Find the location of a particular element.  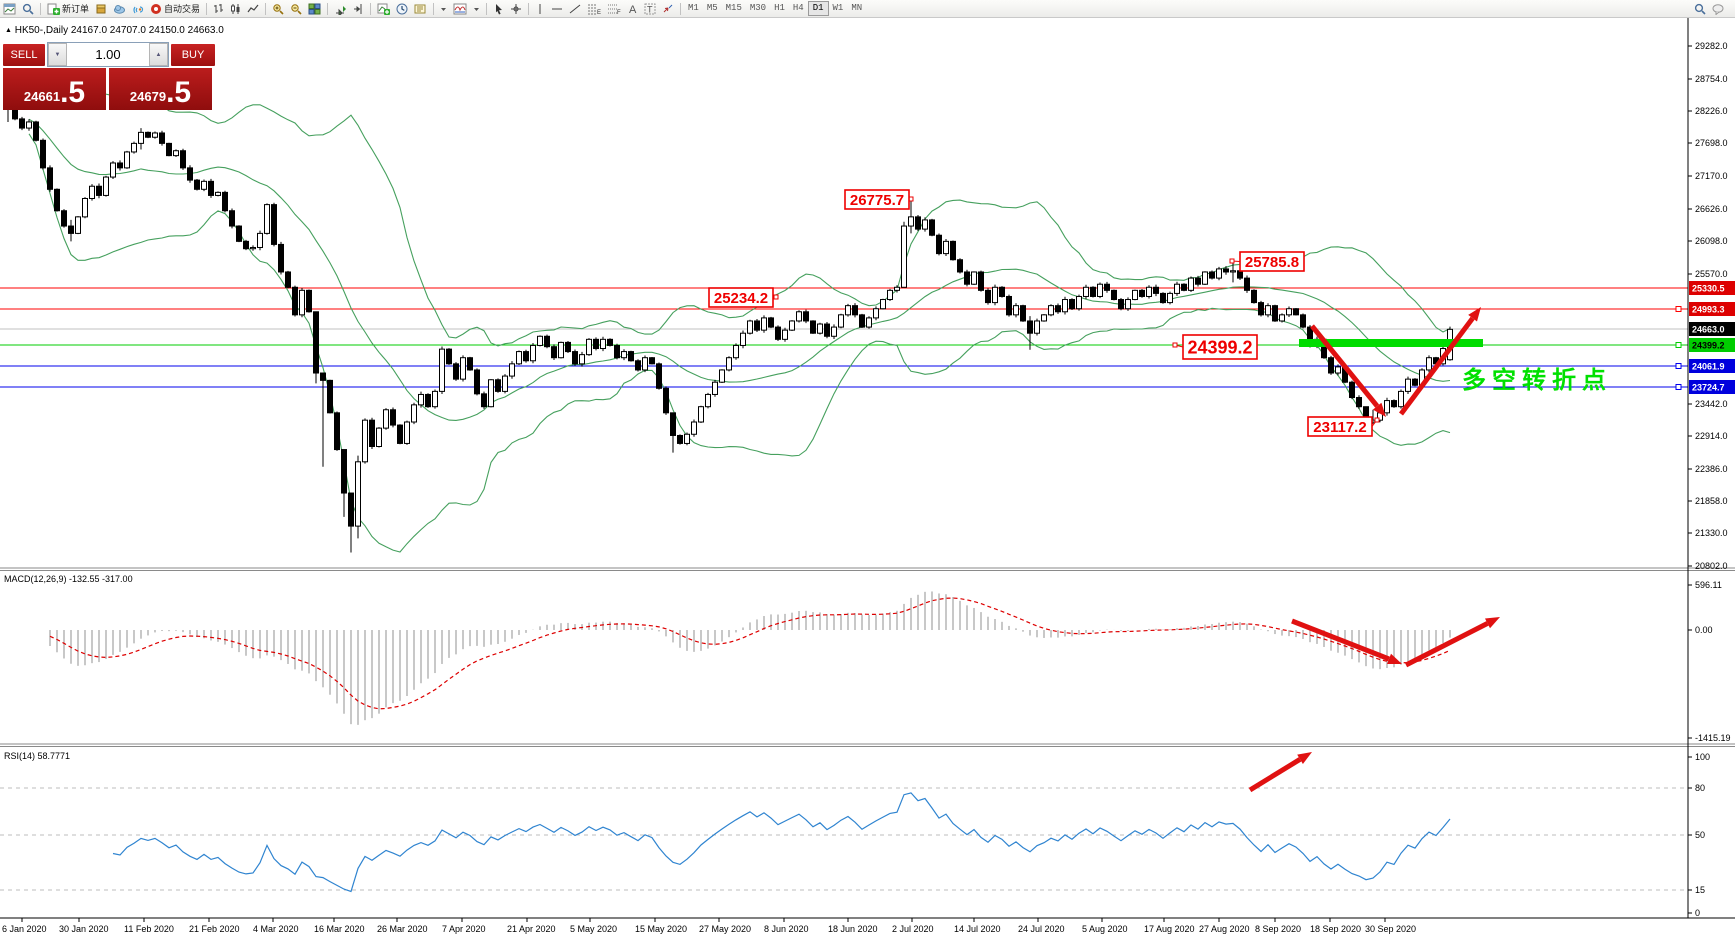

zoom-in-icon is located at coordinates (278, 8).